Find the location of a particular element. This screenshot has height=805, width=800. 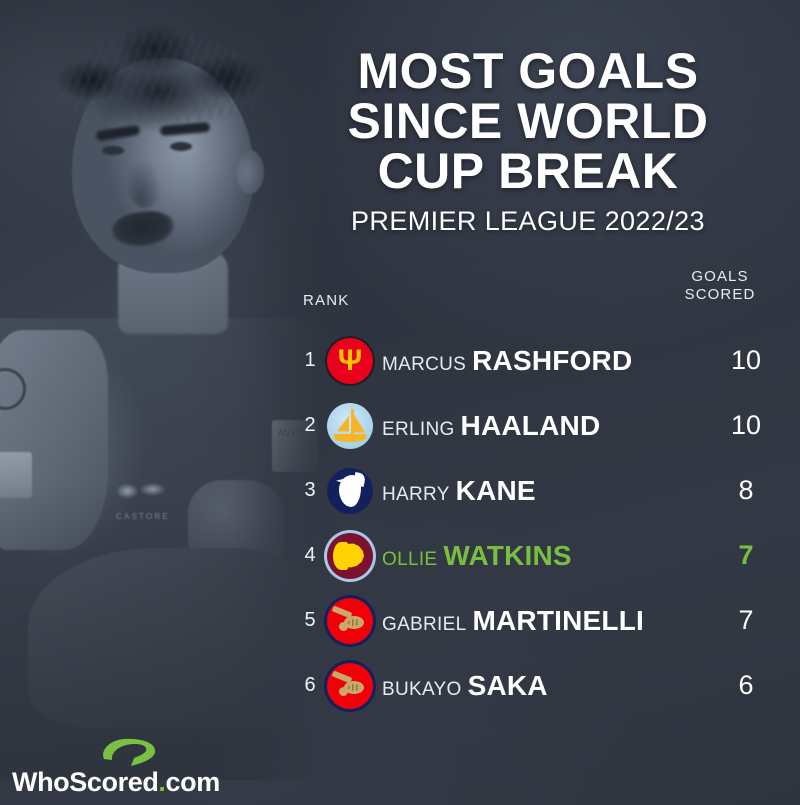

table-row: 1 Ψ MARCUS RASHFORD 10 is located at coordinates (542, 360).